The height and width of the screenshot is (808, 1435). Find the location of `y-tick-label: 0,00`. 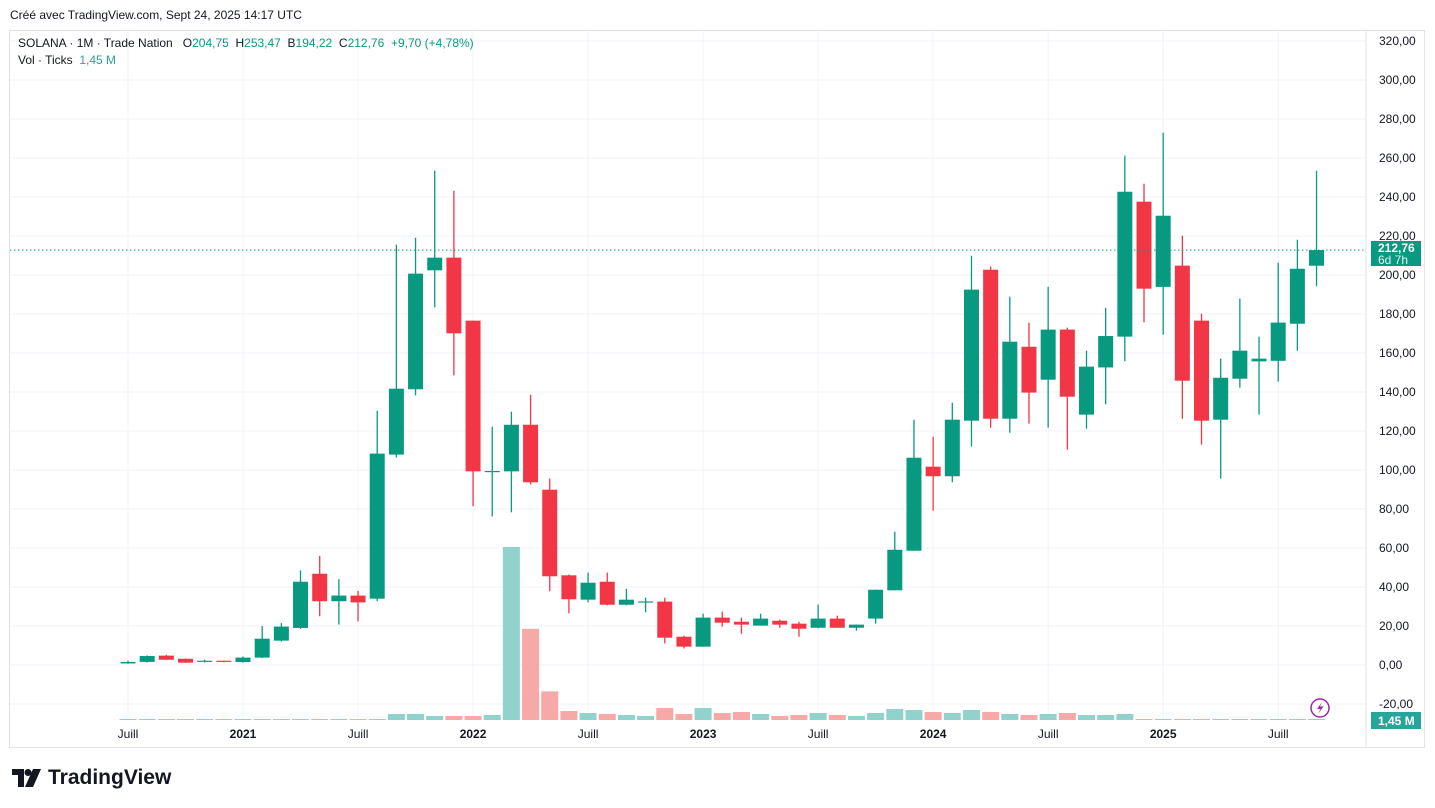

y-tick-label: 0,00 is located at coordinates (1391, 665).